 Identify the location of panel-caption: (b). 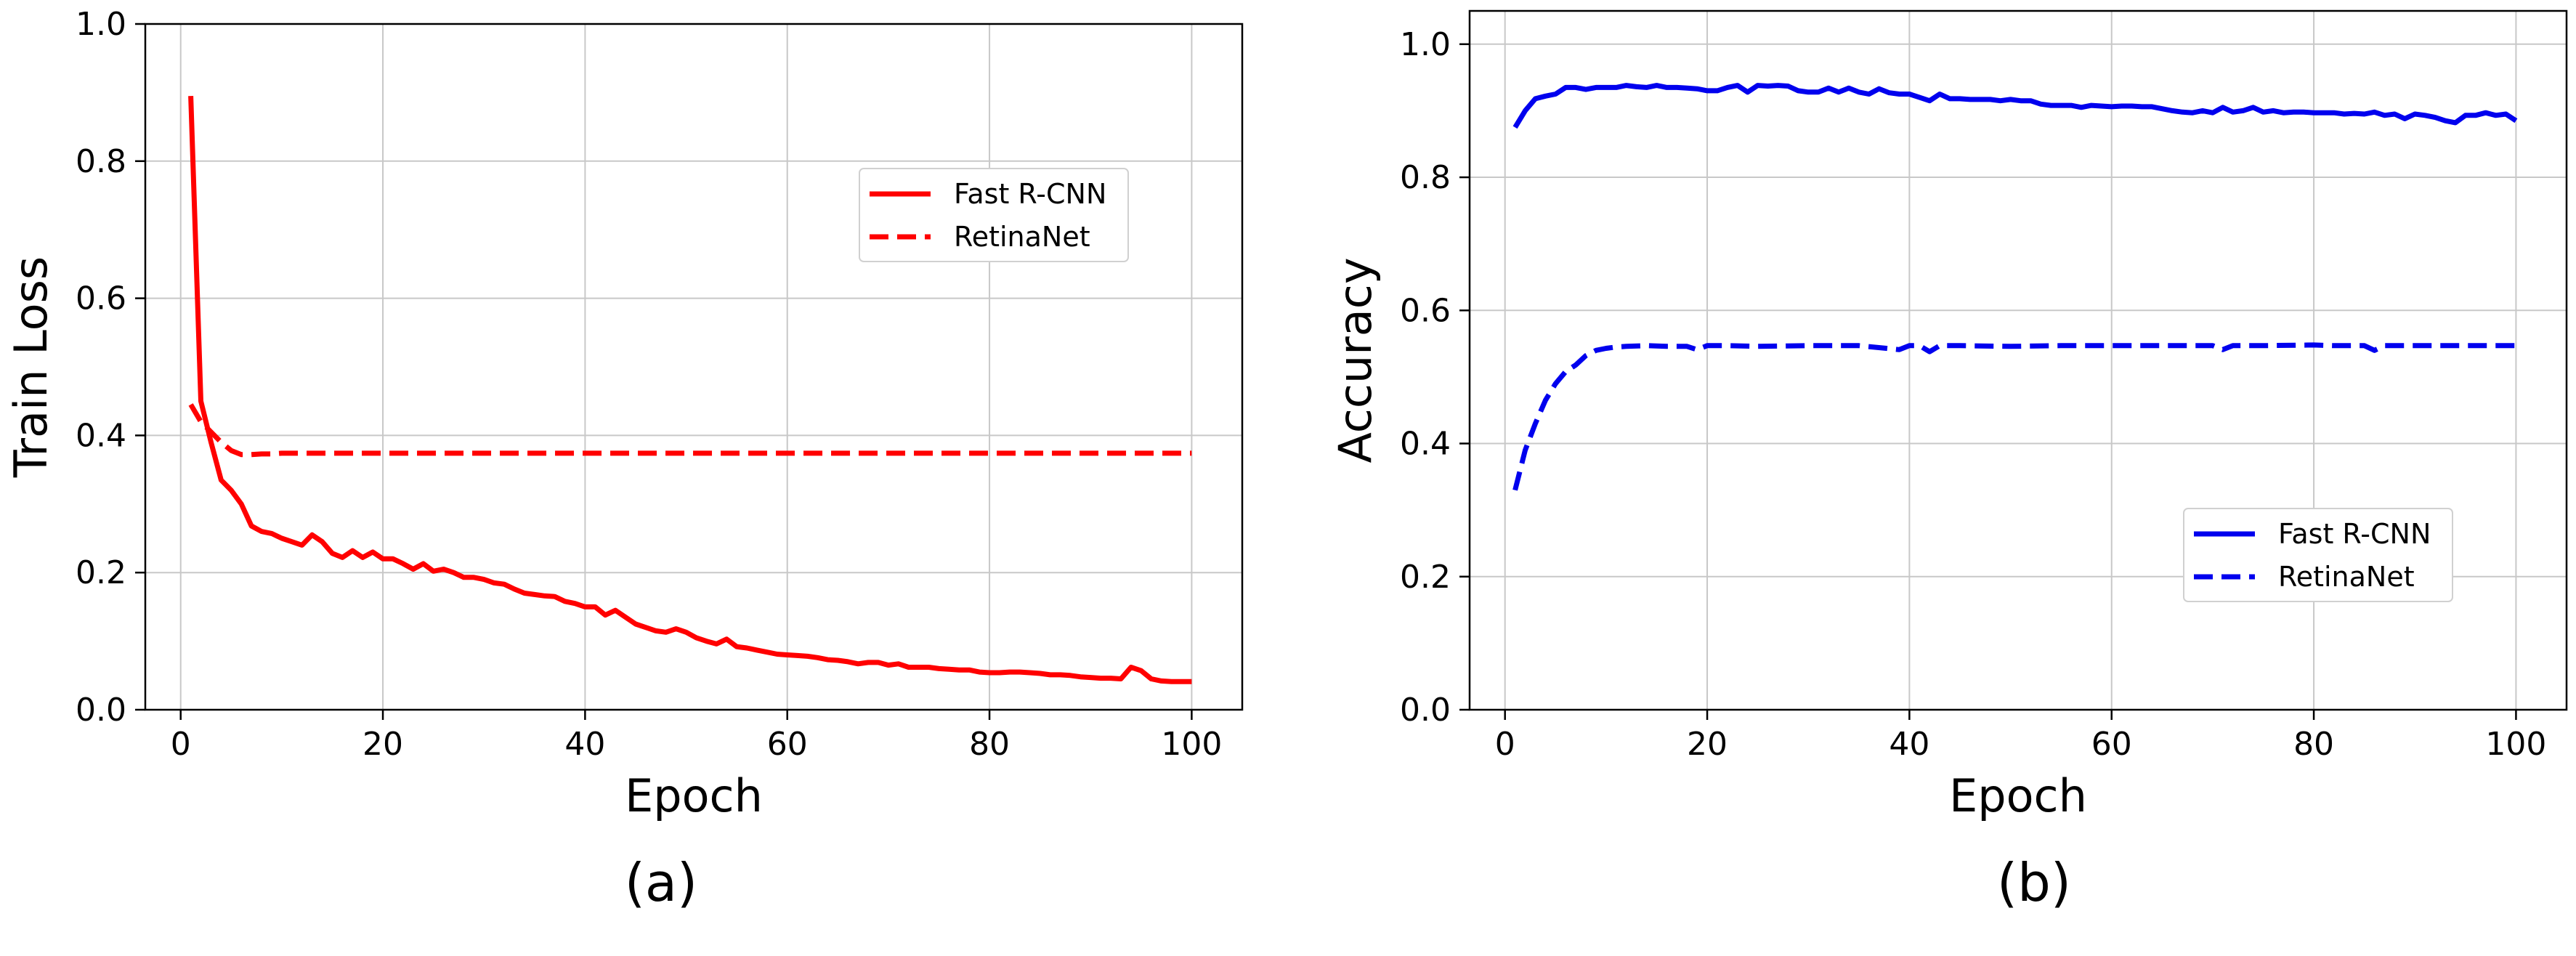
(2034, 882).